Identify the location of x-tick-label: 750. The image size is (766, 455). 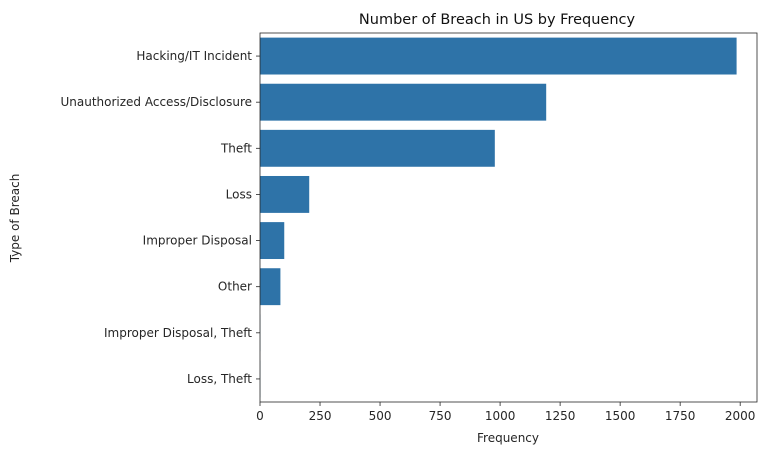
(440, 416).